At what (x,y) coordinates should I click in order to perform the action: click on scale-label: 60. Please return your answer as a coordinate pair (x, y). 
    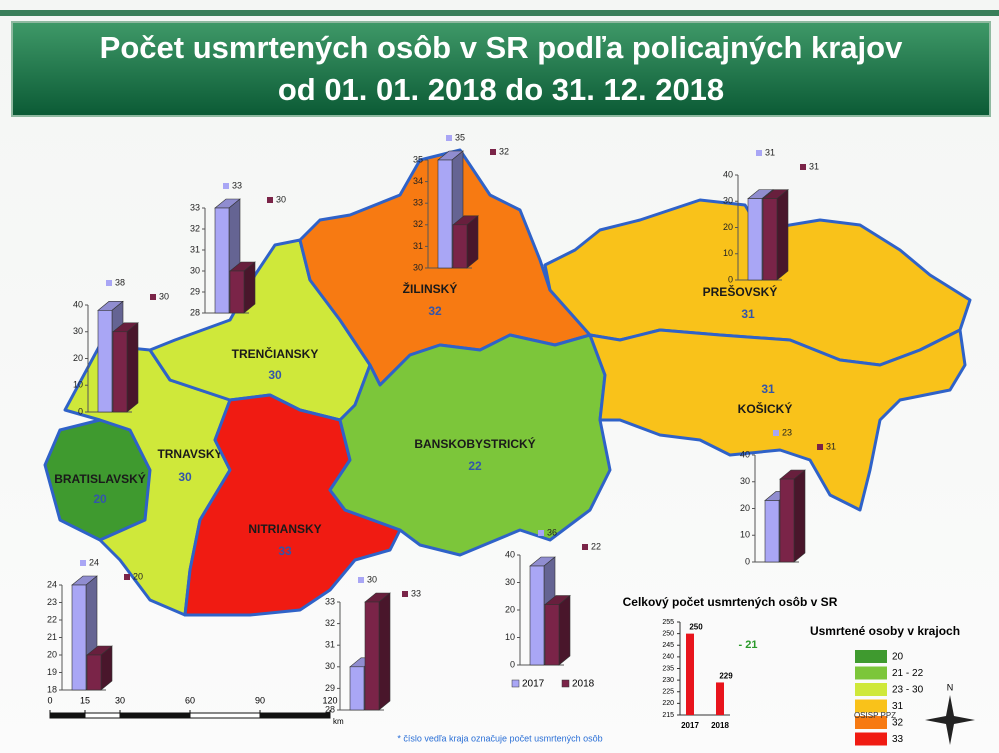
    Looking at the image, I should click on (190, 700).